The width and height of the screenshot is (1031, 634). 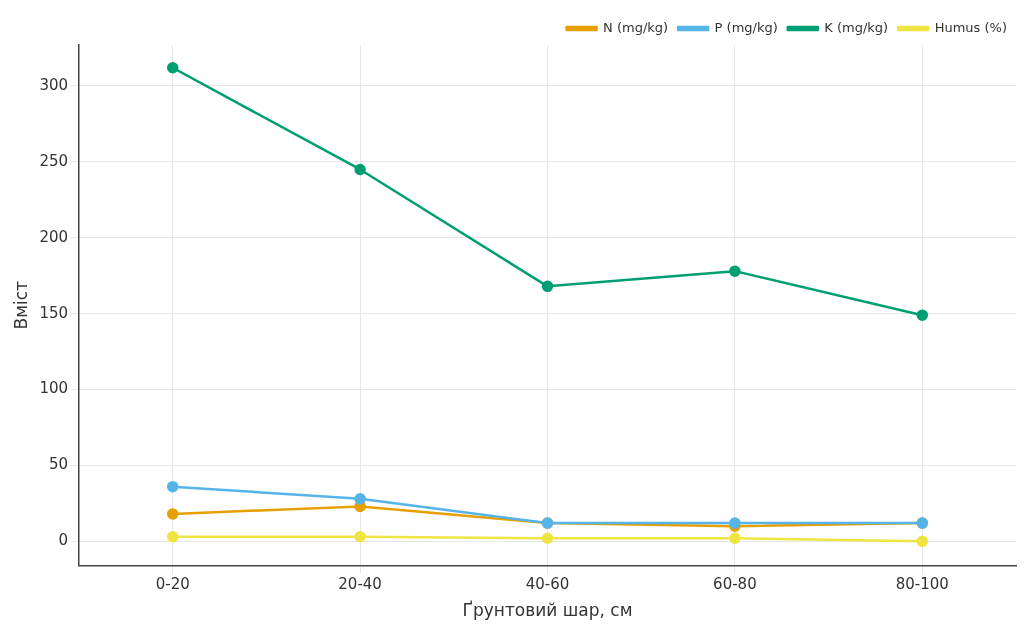 What do you see at coordinates (54, 236) in the screenshot?
I see `y-tick-label: 200` at bounding box center [54, 236].